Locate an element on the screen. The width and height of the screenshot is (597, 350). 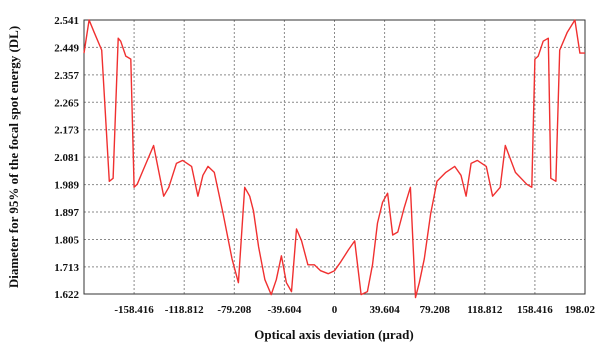
x-tick-label: 198.02 is located at coordinates (580, 310).